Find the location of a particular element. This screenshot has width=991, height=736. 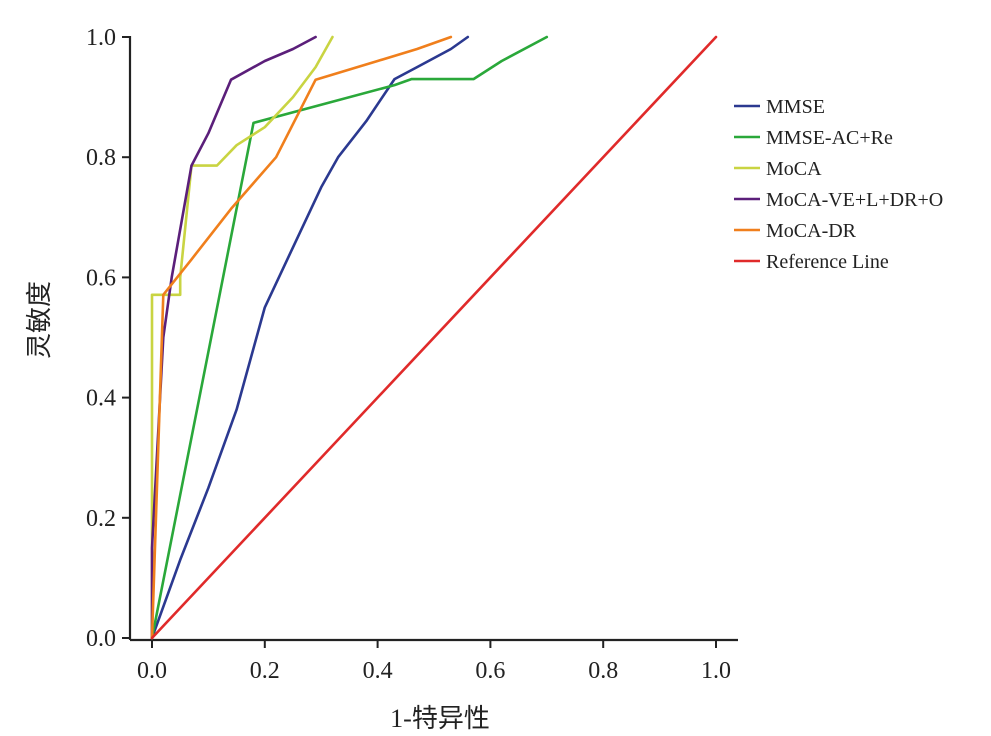

x-tick-label: 0.4 is located at coordinates (378, 671).